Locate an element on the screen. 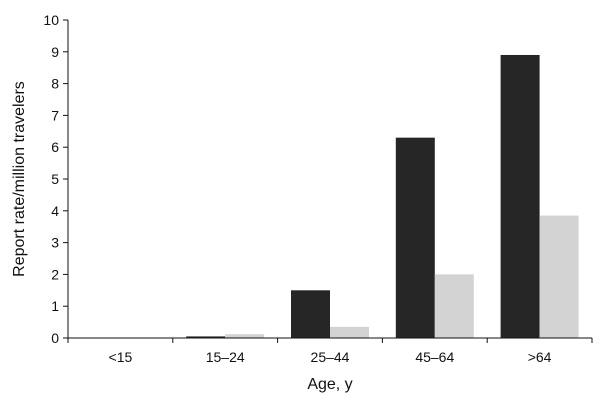 The width and height of the screenshot is (600, 401). y-tick-label: 5 is located at coordinates (55, 179).